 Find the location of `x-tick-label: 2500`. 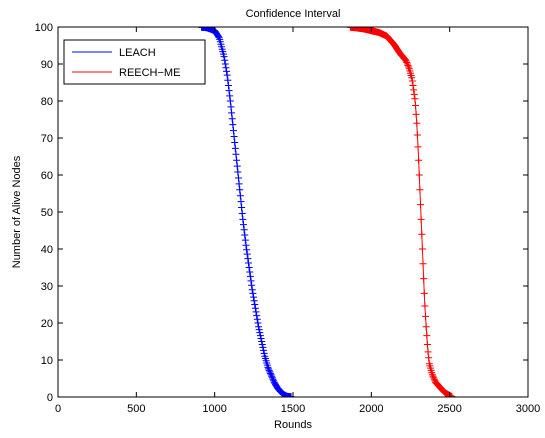

x-tick-label: 2500 is located at coordinates (449, 409).